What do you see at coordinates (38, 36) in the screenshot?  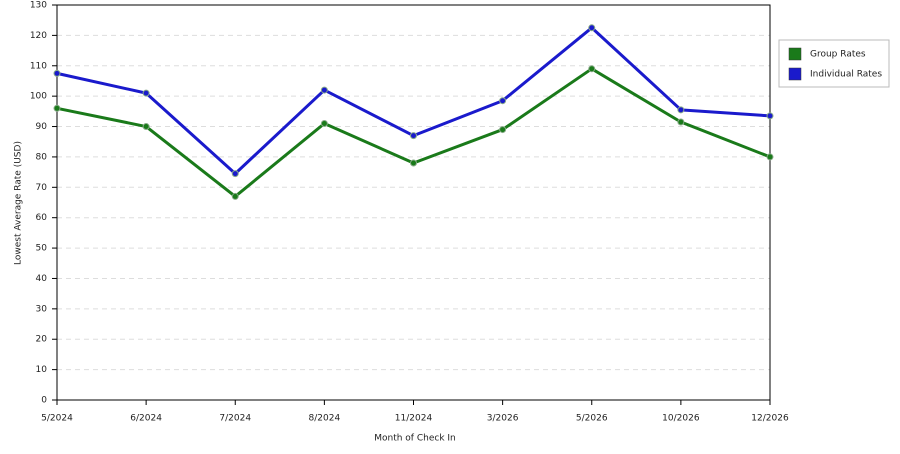 I see `y-tick-label: 120` at bounding box center [38, 36].